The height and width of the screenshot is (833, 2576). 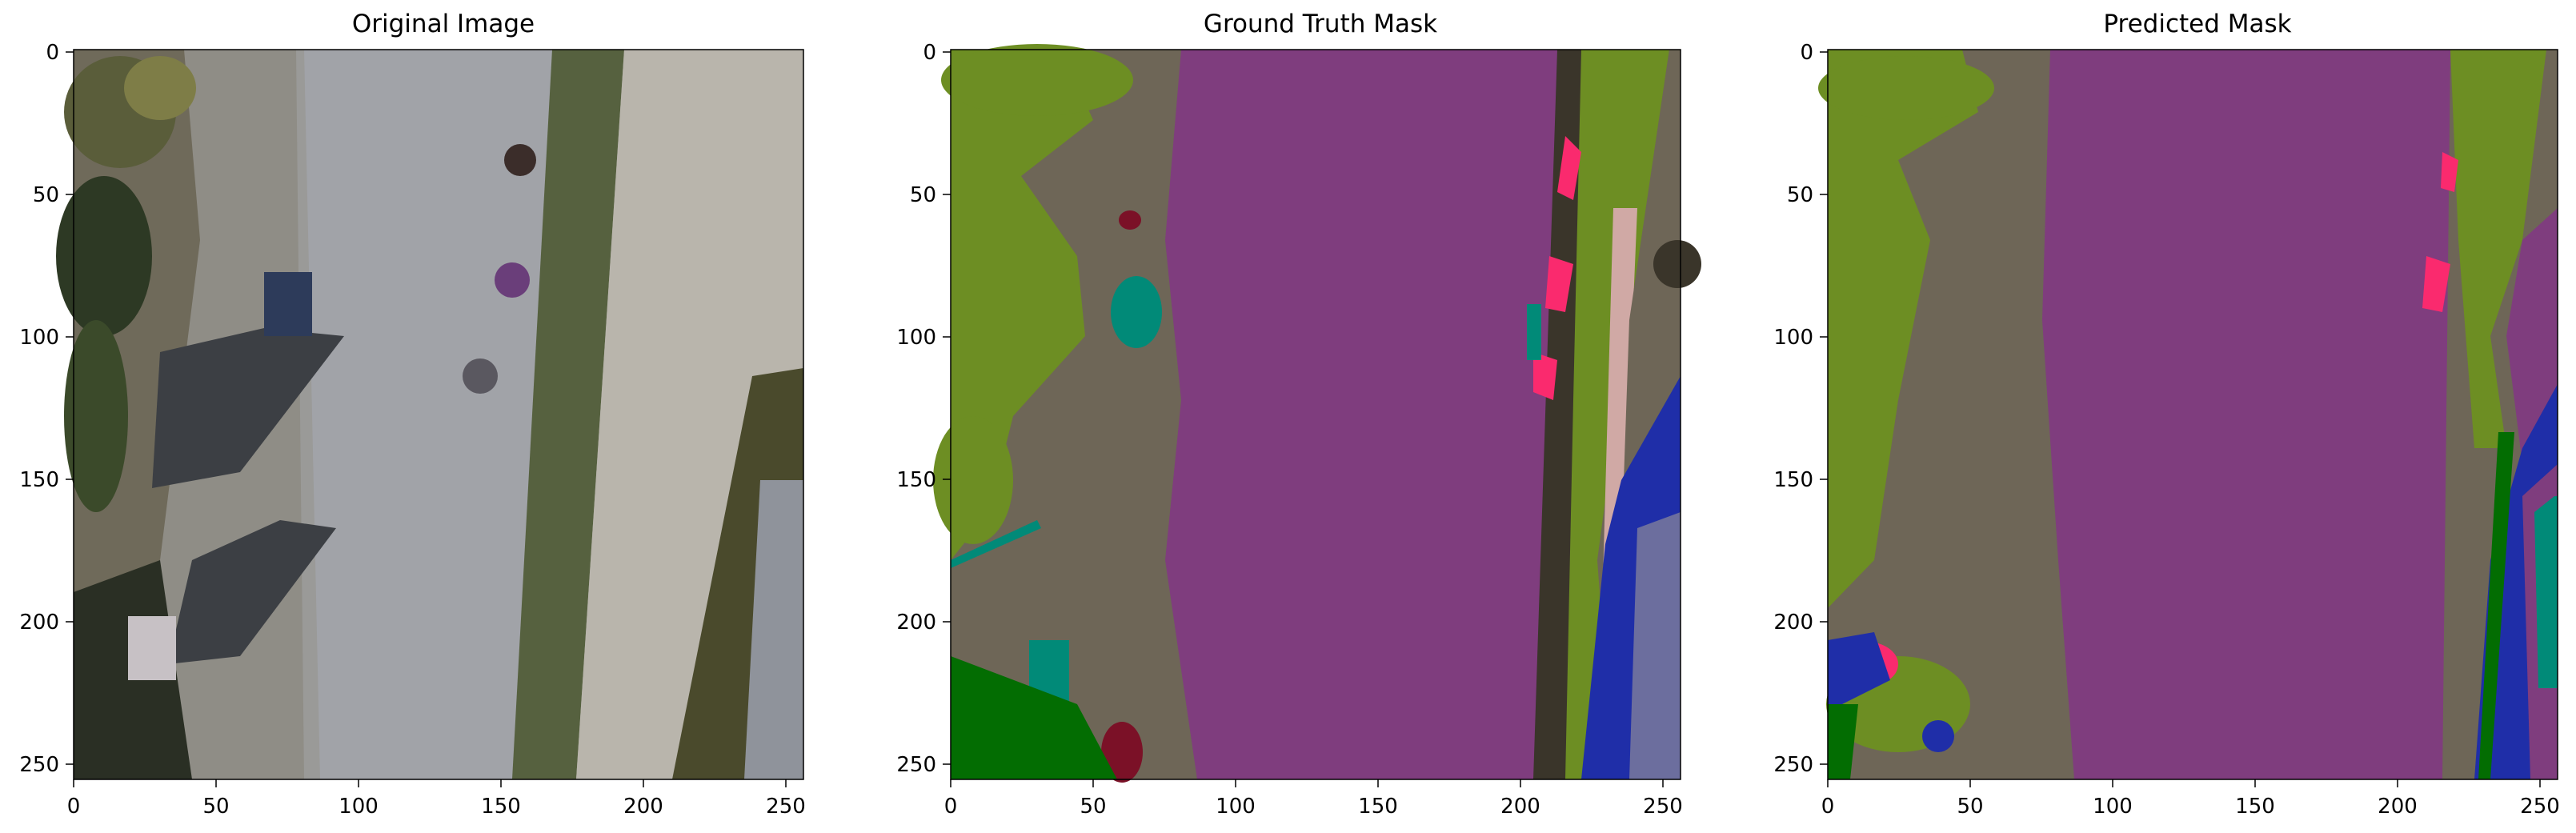 I want to click on class-vegetation, so click(x=1903, y=329).